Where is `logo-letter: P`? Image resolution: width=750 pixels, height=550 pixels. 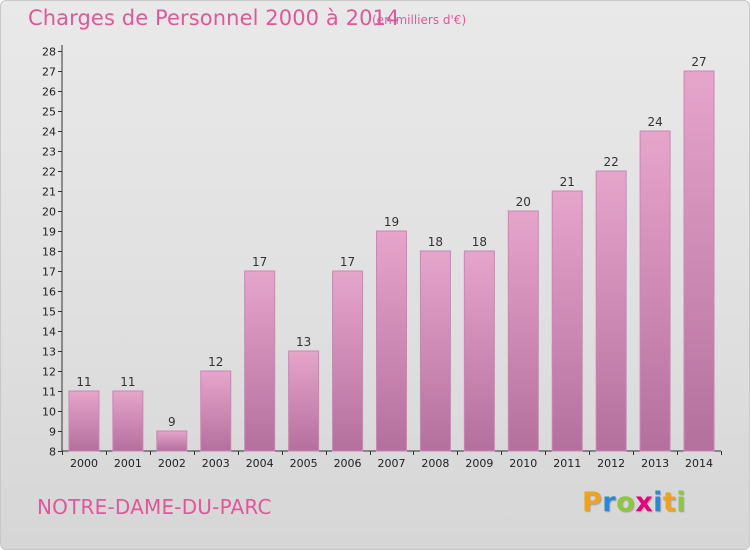 logo-letter: P is located at coordinates (592, 502).